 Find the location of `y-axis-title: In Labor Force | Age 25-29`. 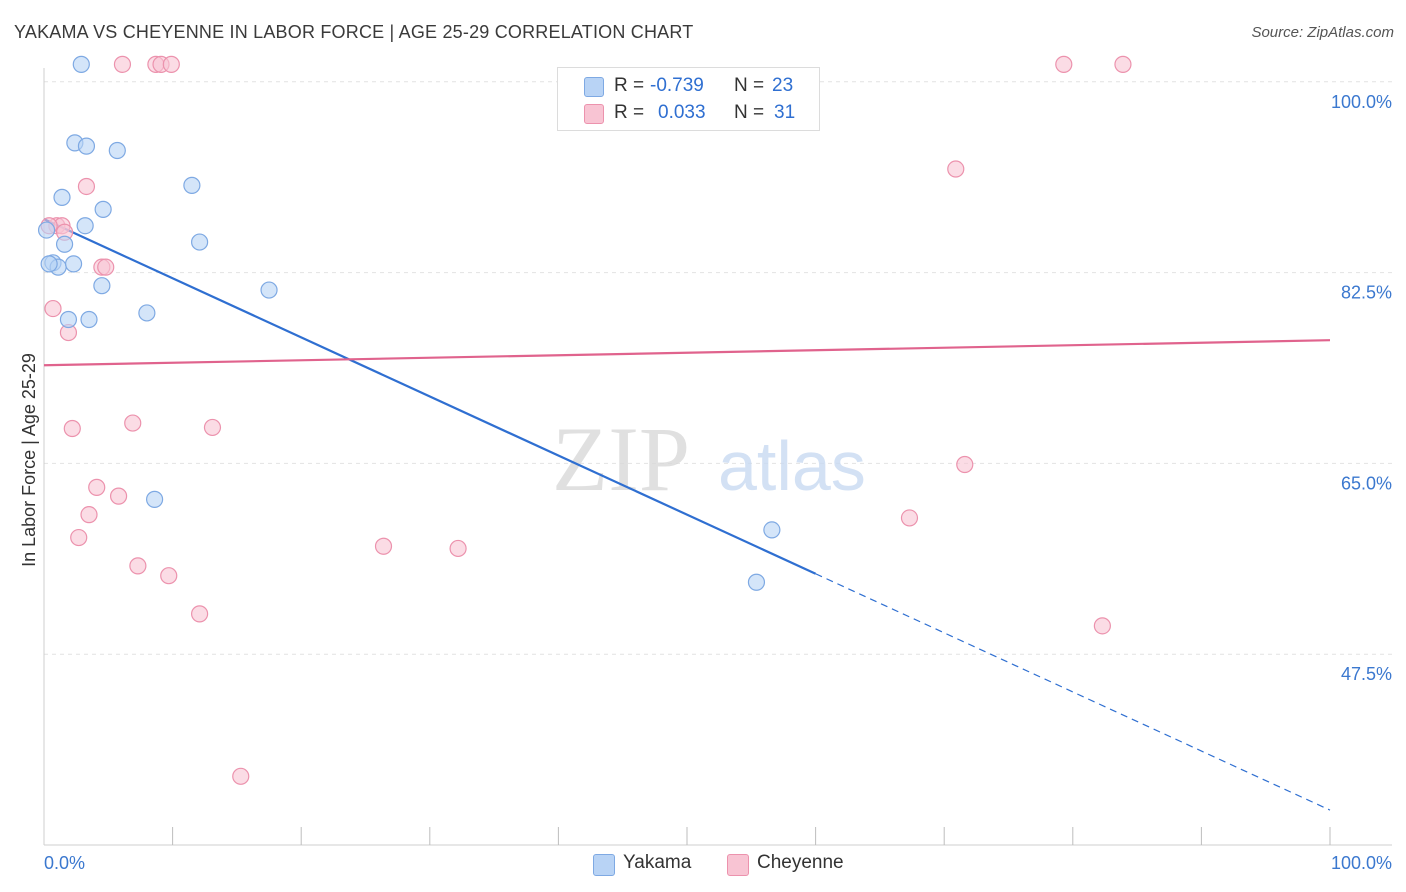

y-axis-title: In Labor Force | Age 25-29 is located at coordinates (29, 460).